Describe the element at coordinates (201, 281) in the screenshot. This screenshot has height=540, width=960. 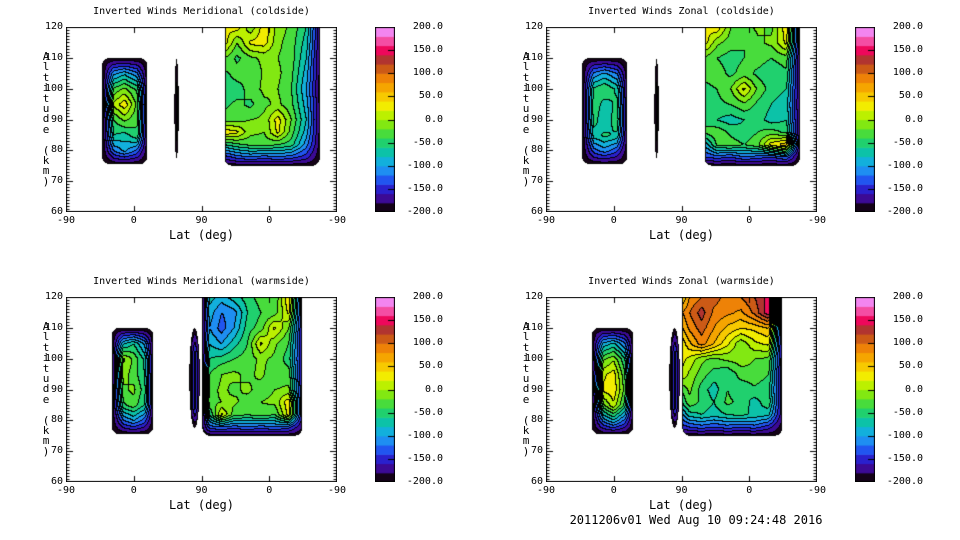
I see `panel-title: Inverted Winds Meridional (warmside)` at that location.